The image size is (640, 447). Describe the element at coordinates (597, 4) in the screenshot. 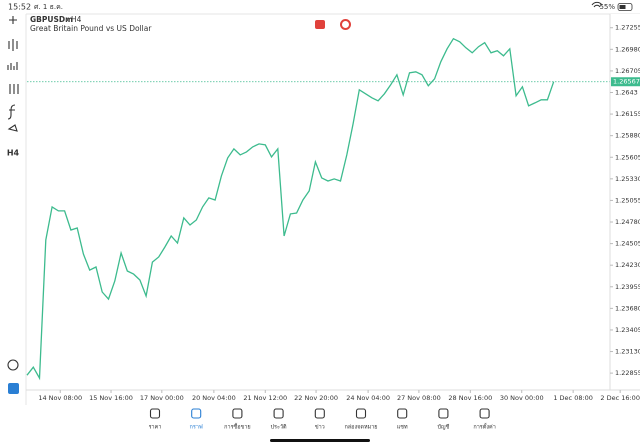

I see `wifi-icon` at that location.